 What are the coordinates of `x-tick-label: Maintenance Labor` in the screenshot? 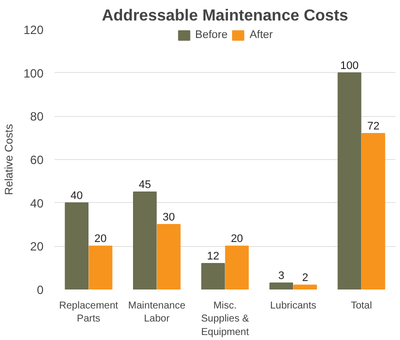 It's located at (157, 312).